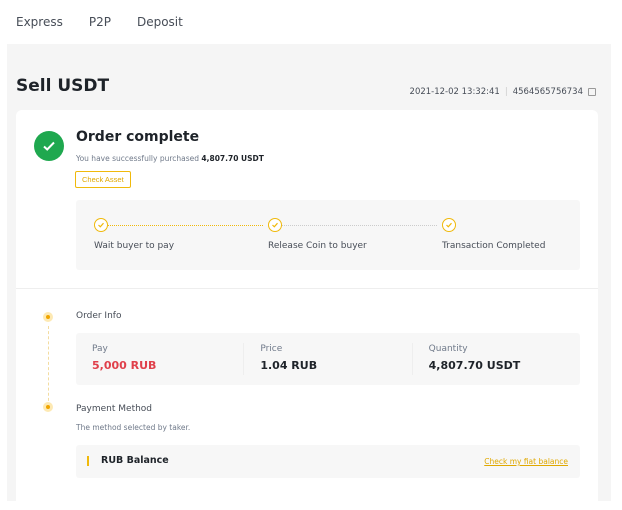 The width and height of the screenshot is (622, 510). I want to click on pay-label: Pay, so click(100, 349).